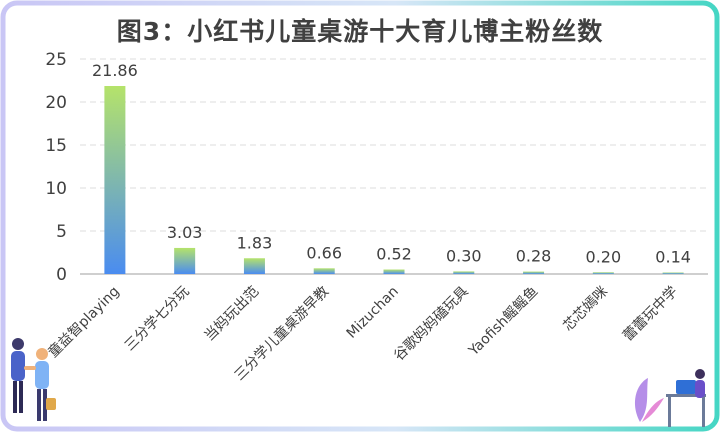 The image size is (720, 432). What do you see at coordinates (33, 379) in the screenshot?
I see `business-people-handshake-illustration` at bounding box center [33, 379].